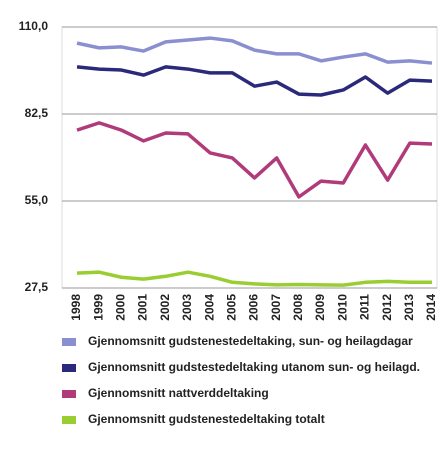 The image size is (443, 464). I want to click on x-tick-label: 2011, so click(365, 307).